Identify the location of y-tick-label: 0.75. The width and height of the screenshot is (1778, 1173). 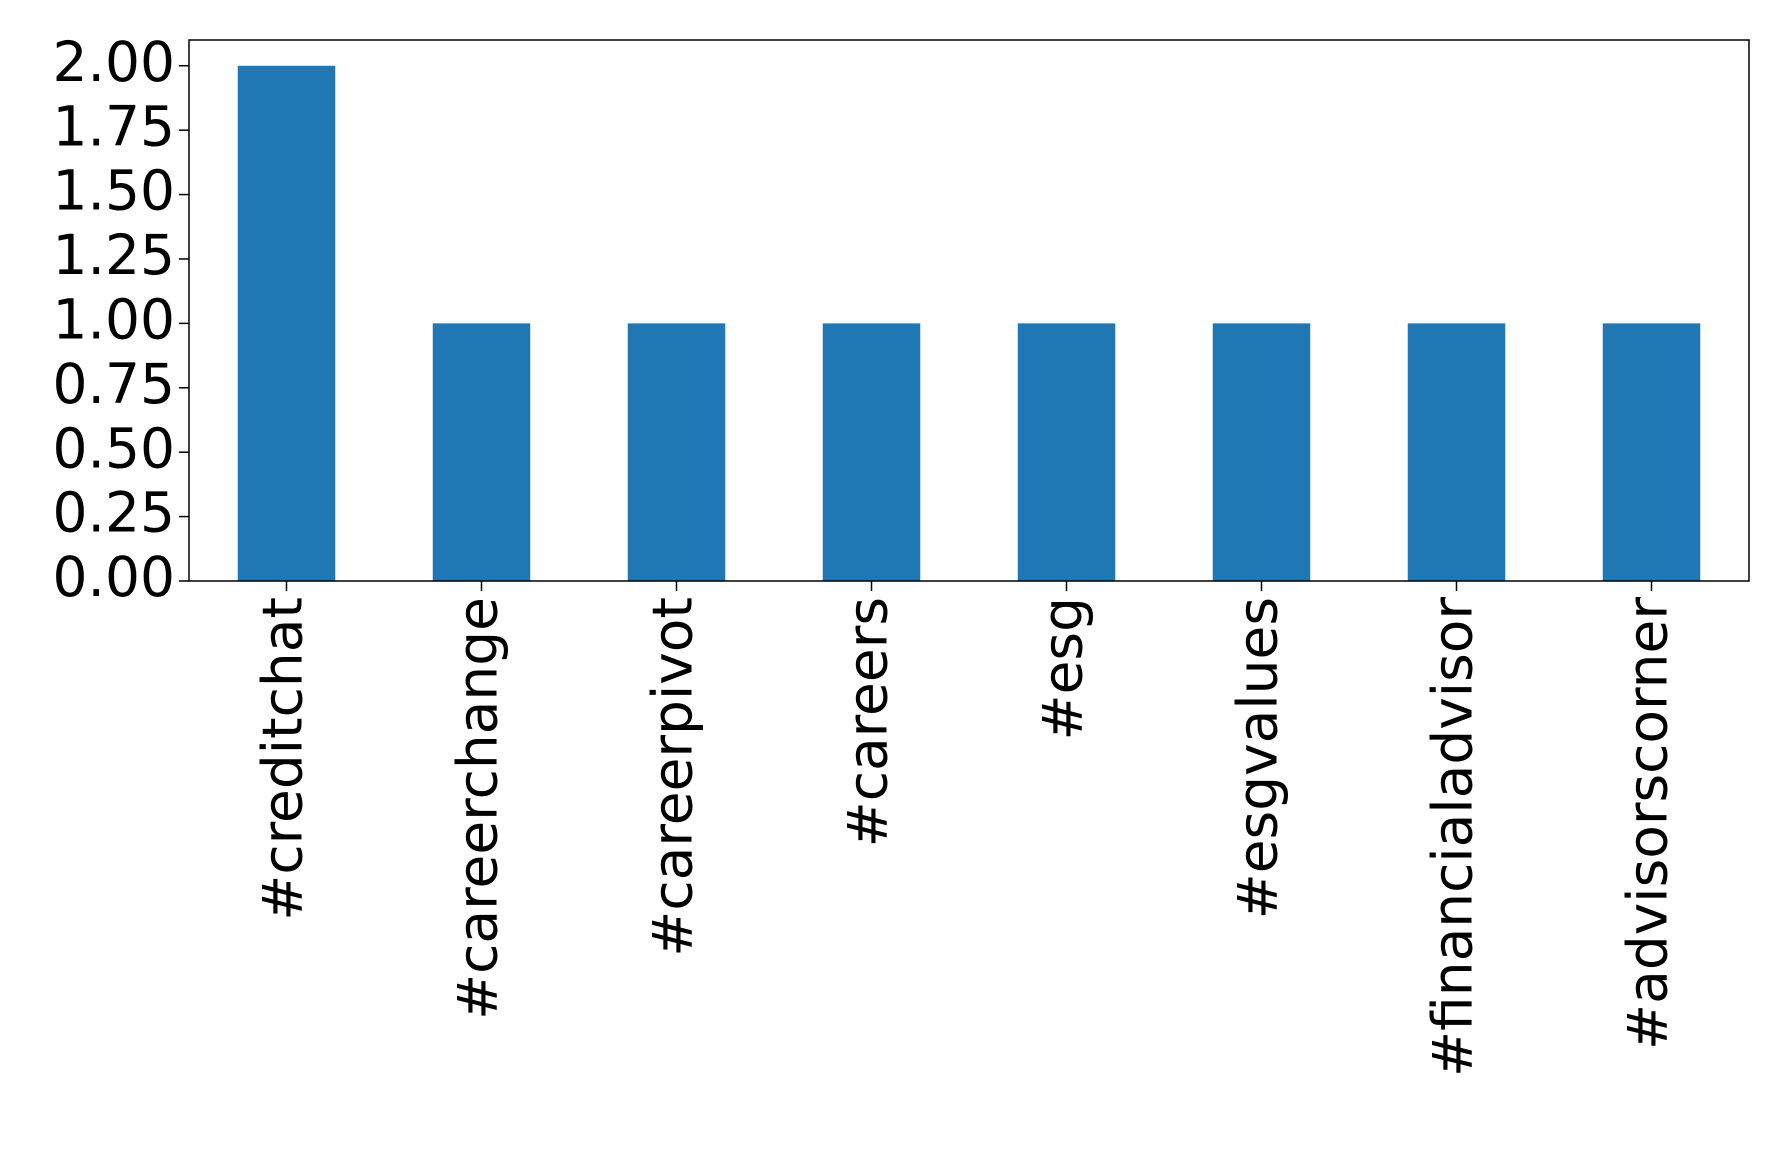
(114, 384).